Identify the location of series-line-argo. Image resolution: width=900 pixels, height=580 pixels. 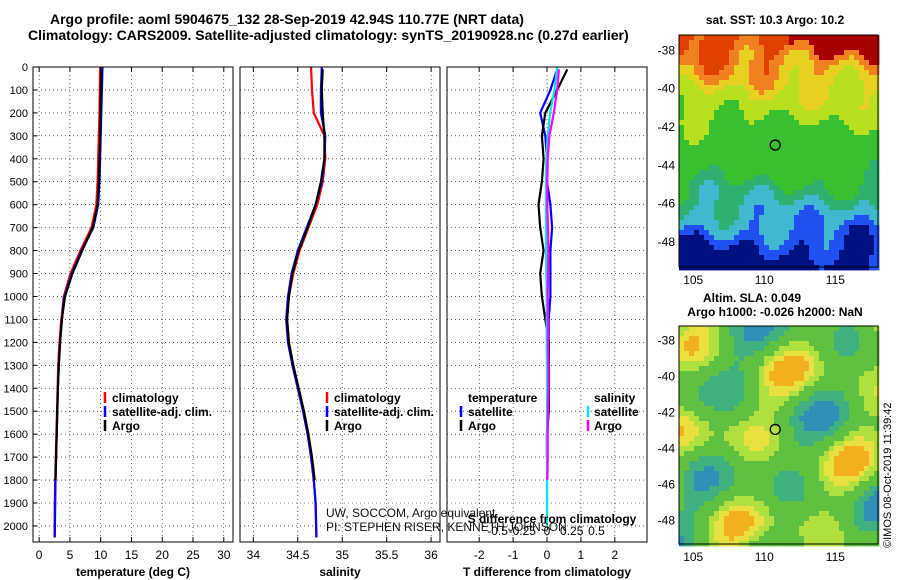
(78, 275).